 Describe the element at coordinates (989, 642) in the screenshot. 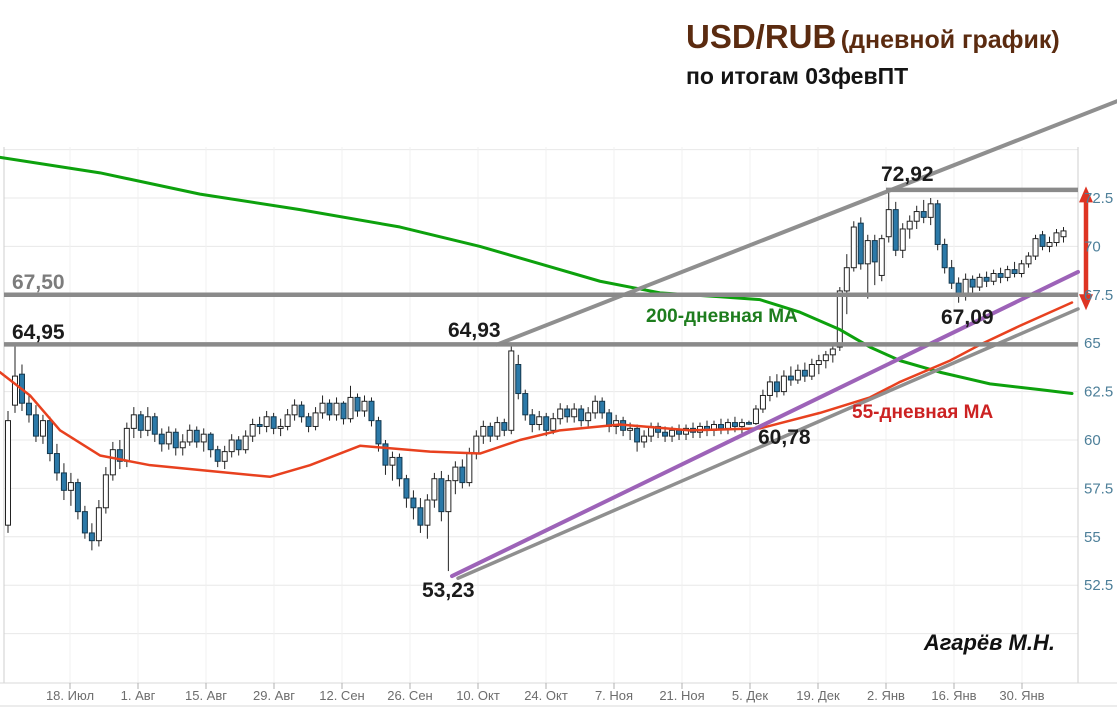

I see `author-signature: Агарёв М.Н.` at that location.